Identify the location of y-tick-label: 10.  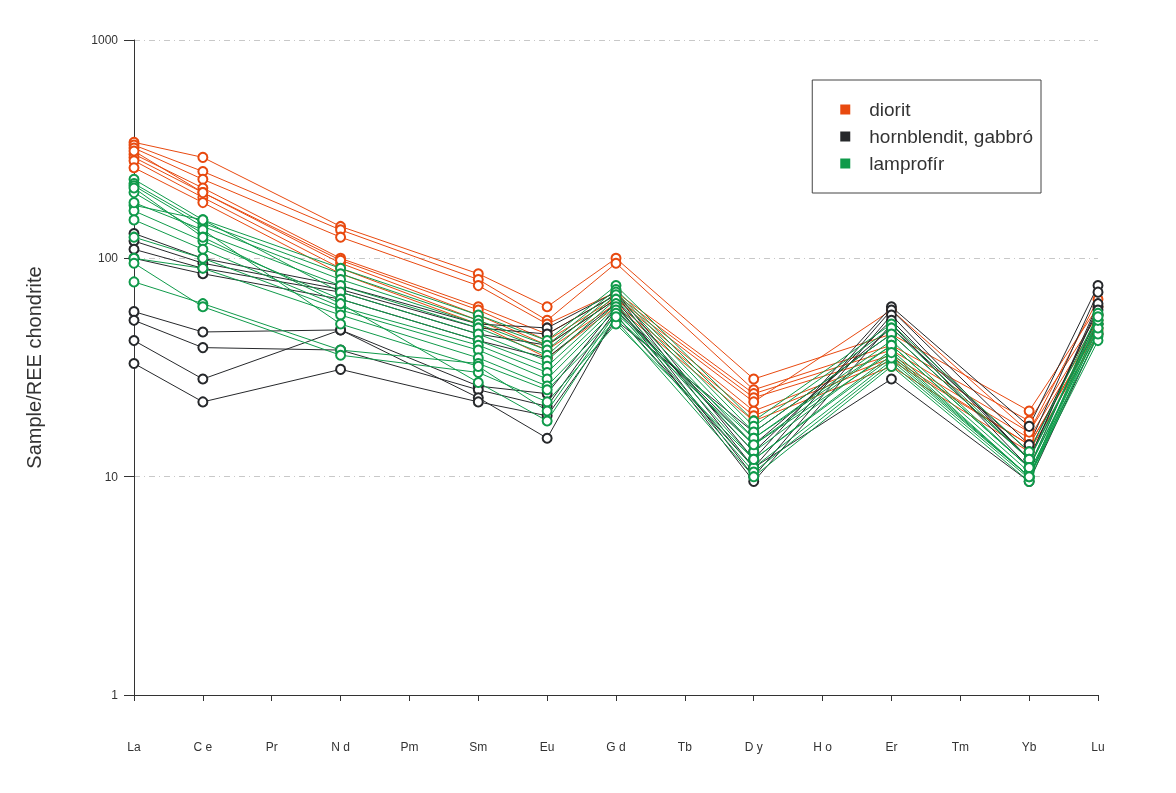
(111, 476).